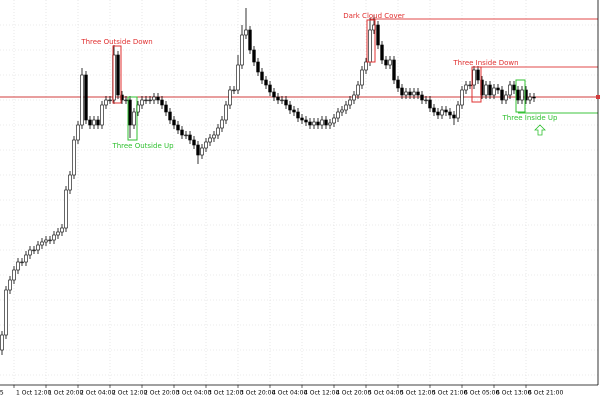  I want to click on x-tick-label: 6 Oct 05:00, so click(481, 393).